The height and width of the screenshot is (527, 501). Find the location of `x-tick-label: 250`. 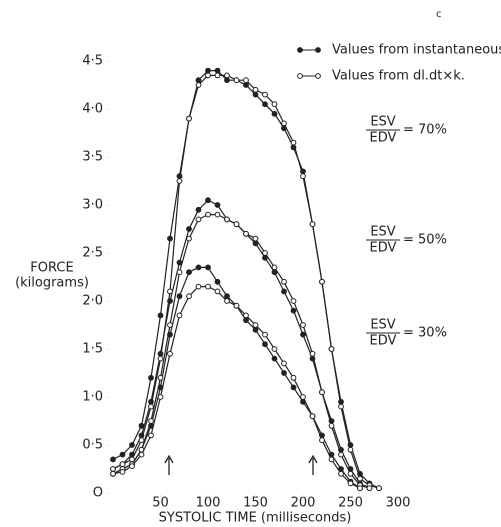

x-tick-label: 250 is located at coordinates (350, 503).